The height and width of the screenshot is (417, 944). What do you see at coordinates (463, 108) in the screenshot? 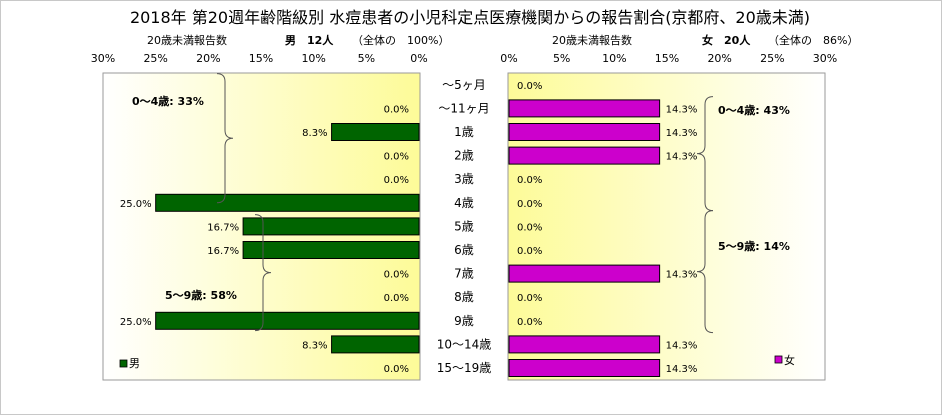
I see `category-label: ～11ヶ月` at bounding box center [463, 108].